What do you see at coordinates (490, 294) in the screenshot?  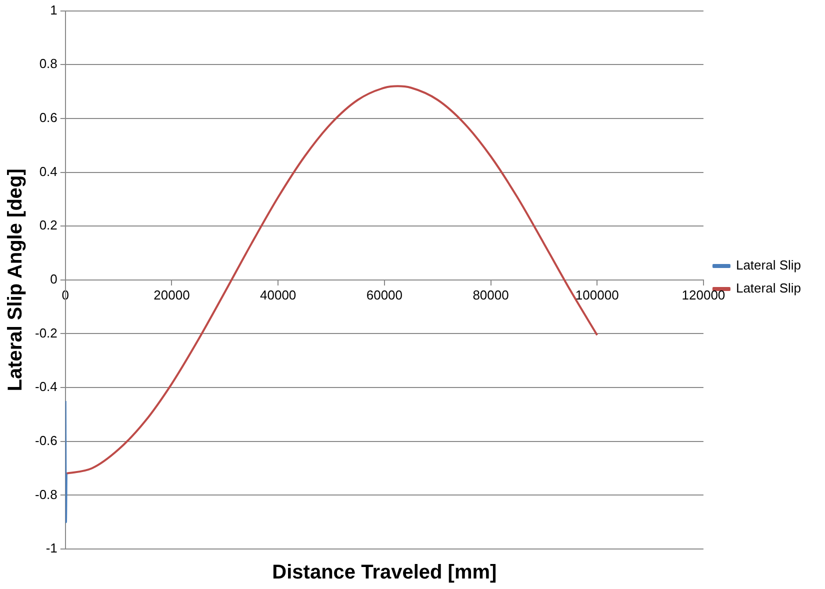 I see `x-tick-label: 80000` at bounding box center [490, 294].